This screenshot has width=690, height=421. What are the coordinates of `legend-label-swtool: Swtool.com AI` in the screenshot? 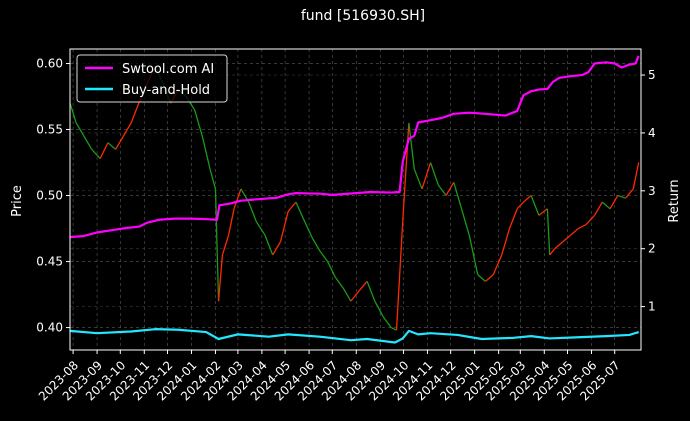 It's located at (168, 69).